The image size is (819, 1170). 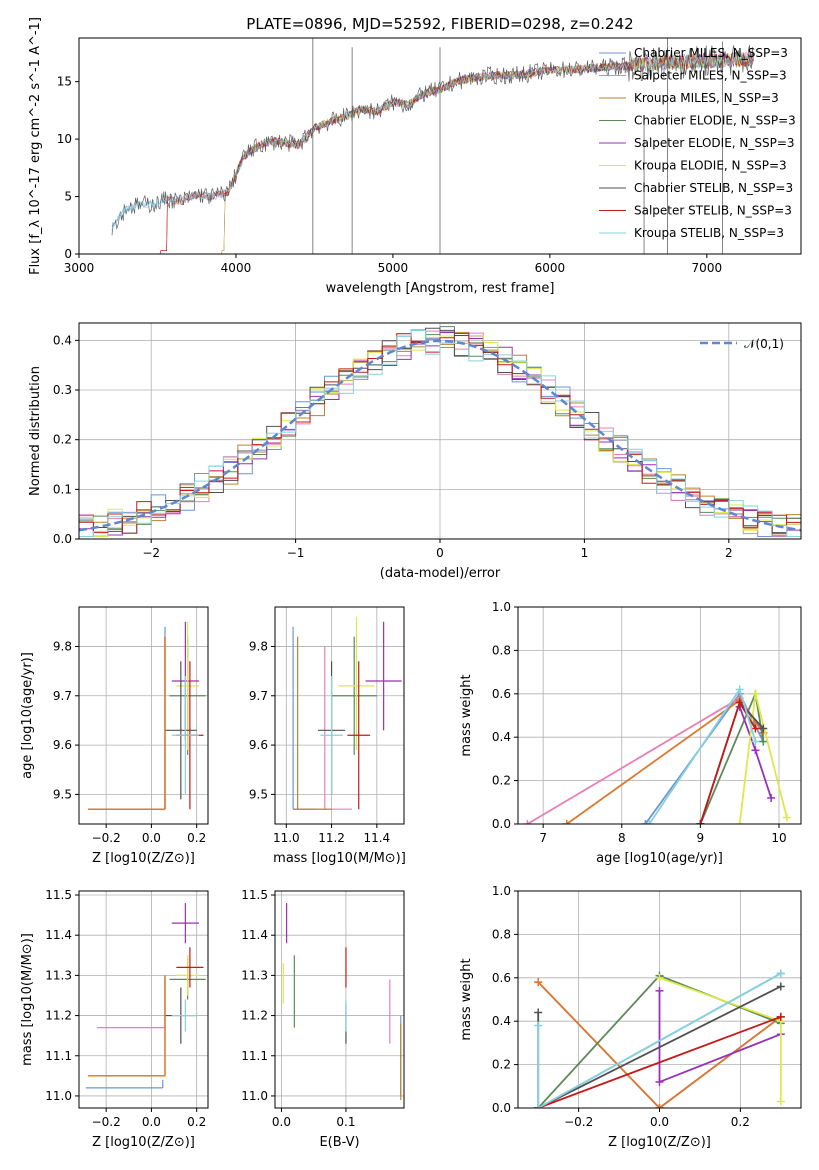 What do you see at coordinates (296, 553) in the screenshot?
I see `x-tick-label: −1` at bounding box center [296, 553].